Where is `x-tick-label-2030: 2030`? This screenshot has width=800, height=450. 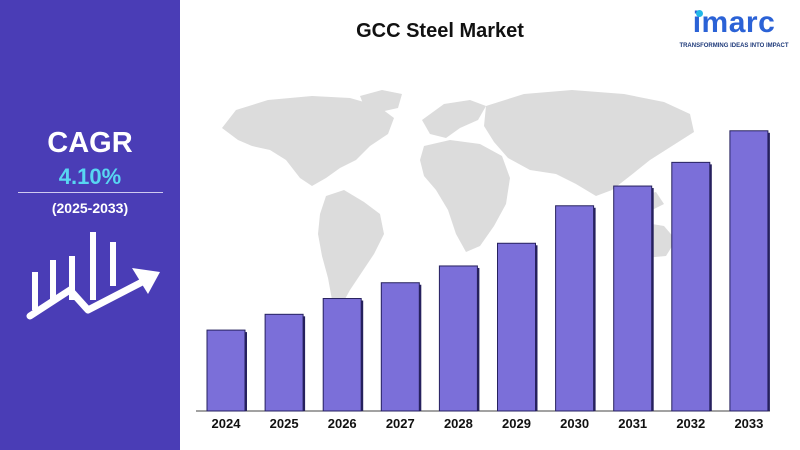
x-tick-label-2030: 2030 is located at coordinates (574, 423).